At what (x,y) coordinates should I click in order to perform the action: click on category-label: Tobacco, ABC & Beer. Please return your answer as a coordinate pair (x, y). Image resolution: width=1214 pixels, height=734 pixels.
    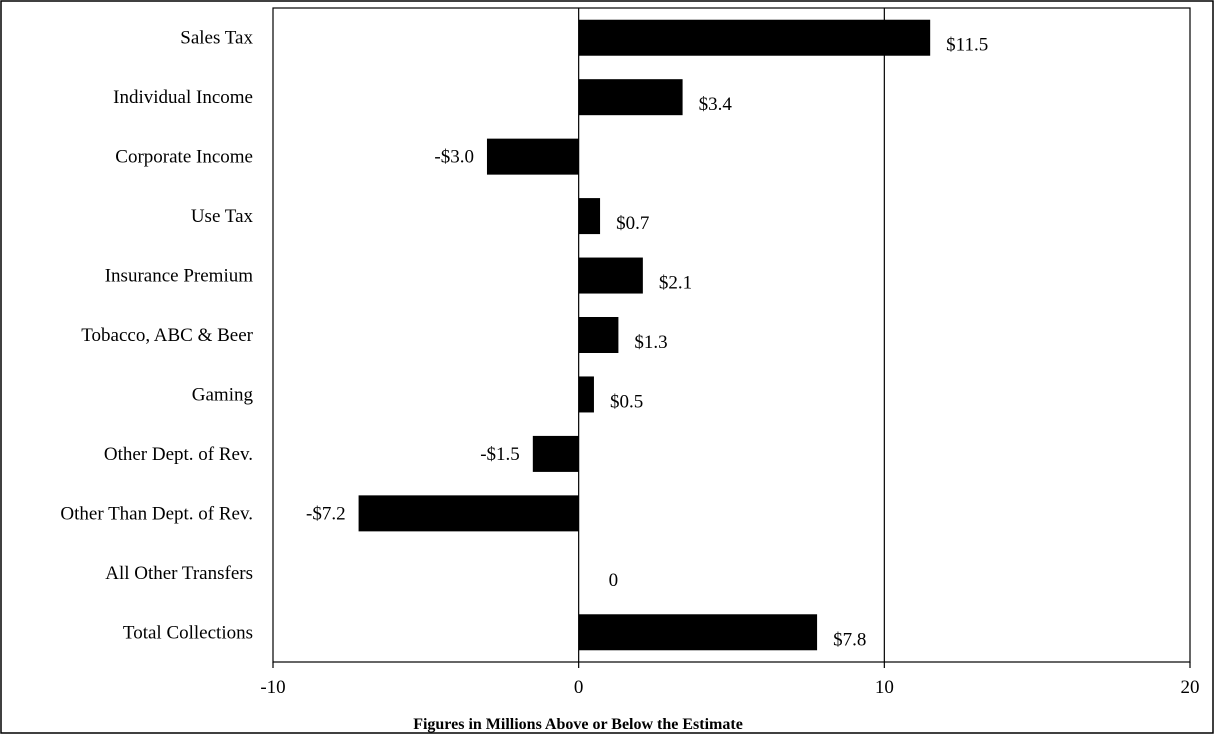
    Looking at the image, I should click on (167, 335).